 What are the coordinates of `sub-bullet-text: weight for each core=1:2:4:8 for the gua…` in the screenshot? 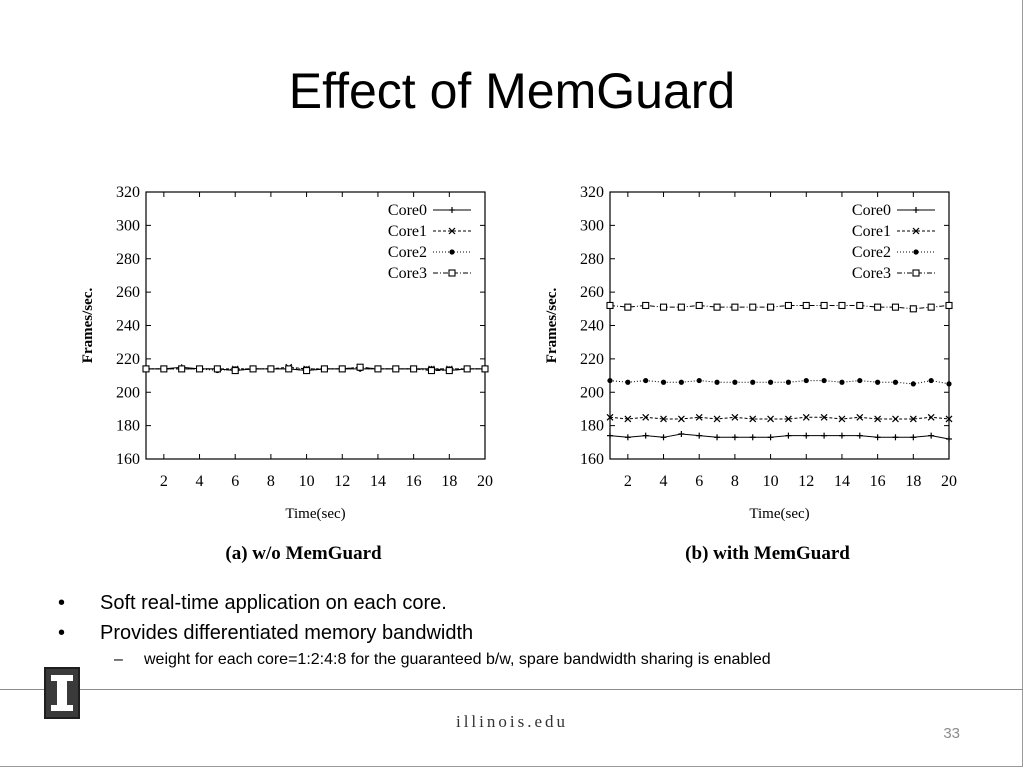 It's located at (457, 659).